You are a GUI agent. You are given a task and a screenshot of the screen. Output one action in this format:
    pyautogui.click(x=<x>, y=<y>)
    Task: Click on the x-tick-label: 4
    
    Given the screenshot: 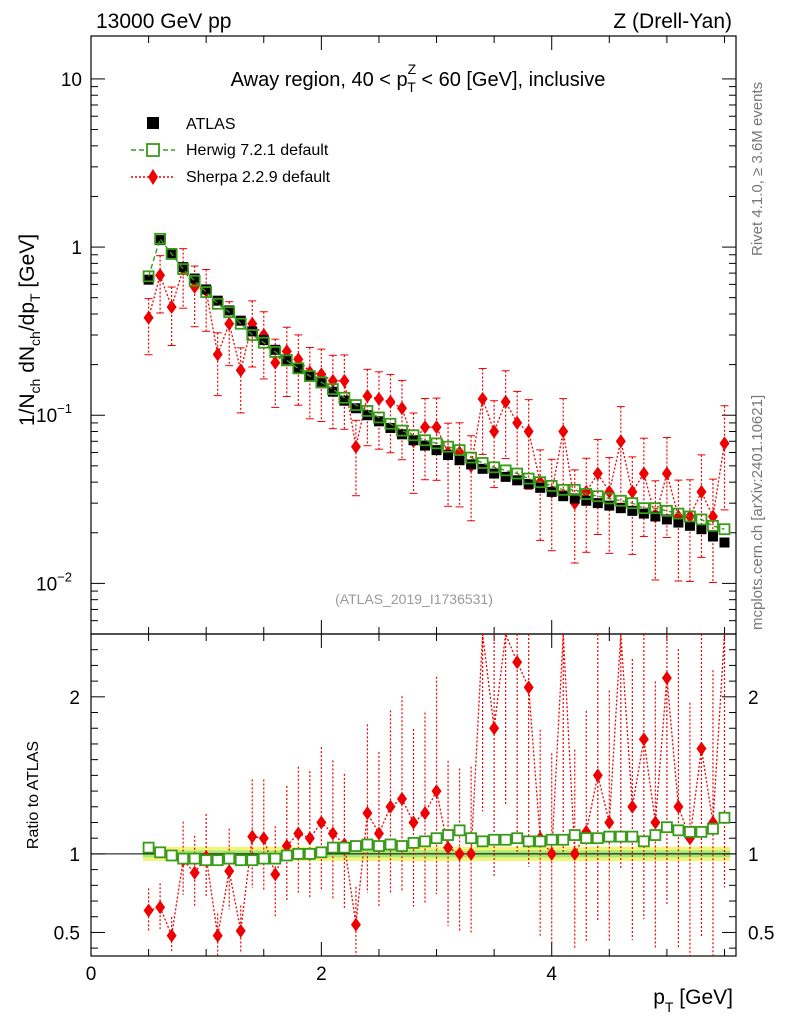 What is the action you would take?
    pyautogui.click(x=551, y=974)
    